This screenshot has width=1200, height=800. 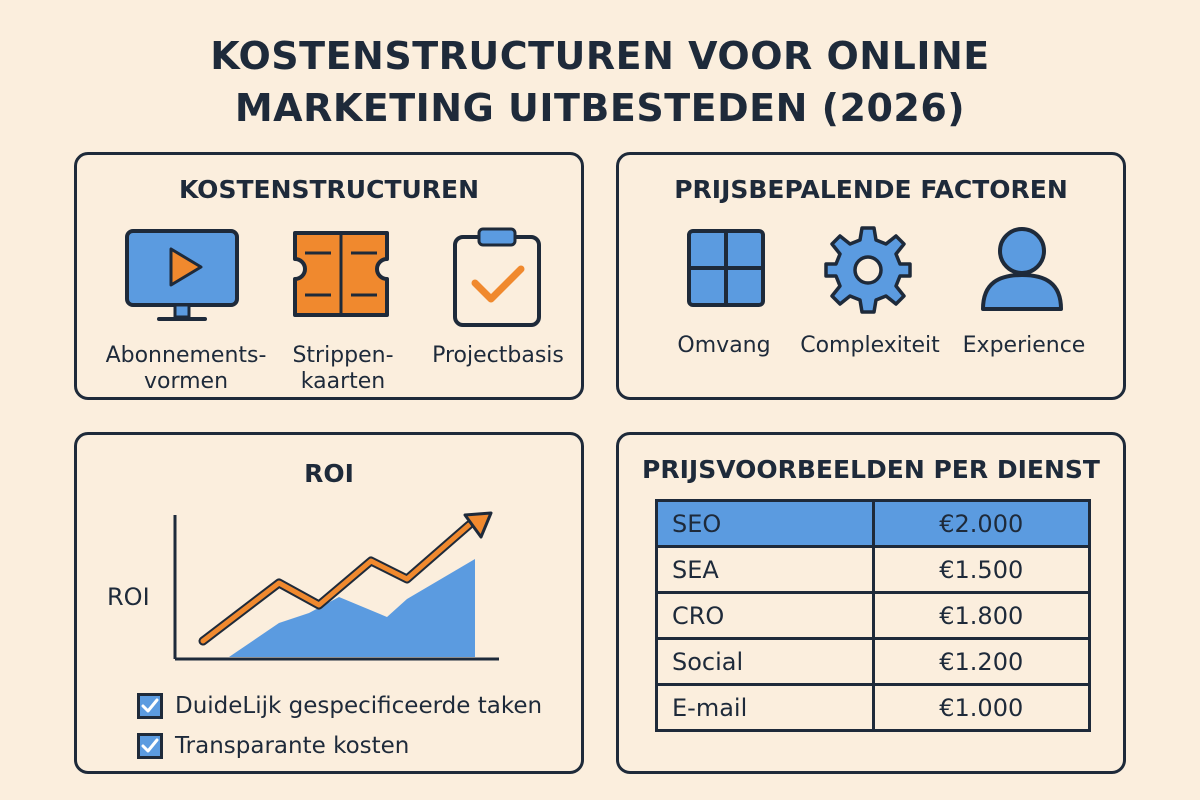 What do you see at coordinates (870, 345) in the screenshot?
I see `factor-complexiteit-label: Complexiteit` at bounding box center [870, 345].